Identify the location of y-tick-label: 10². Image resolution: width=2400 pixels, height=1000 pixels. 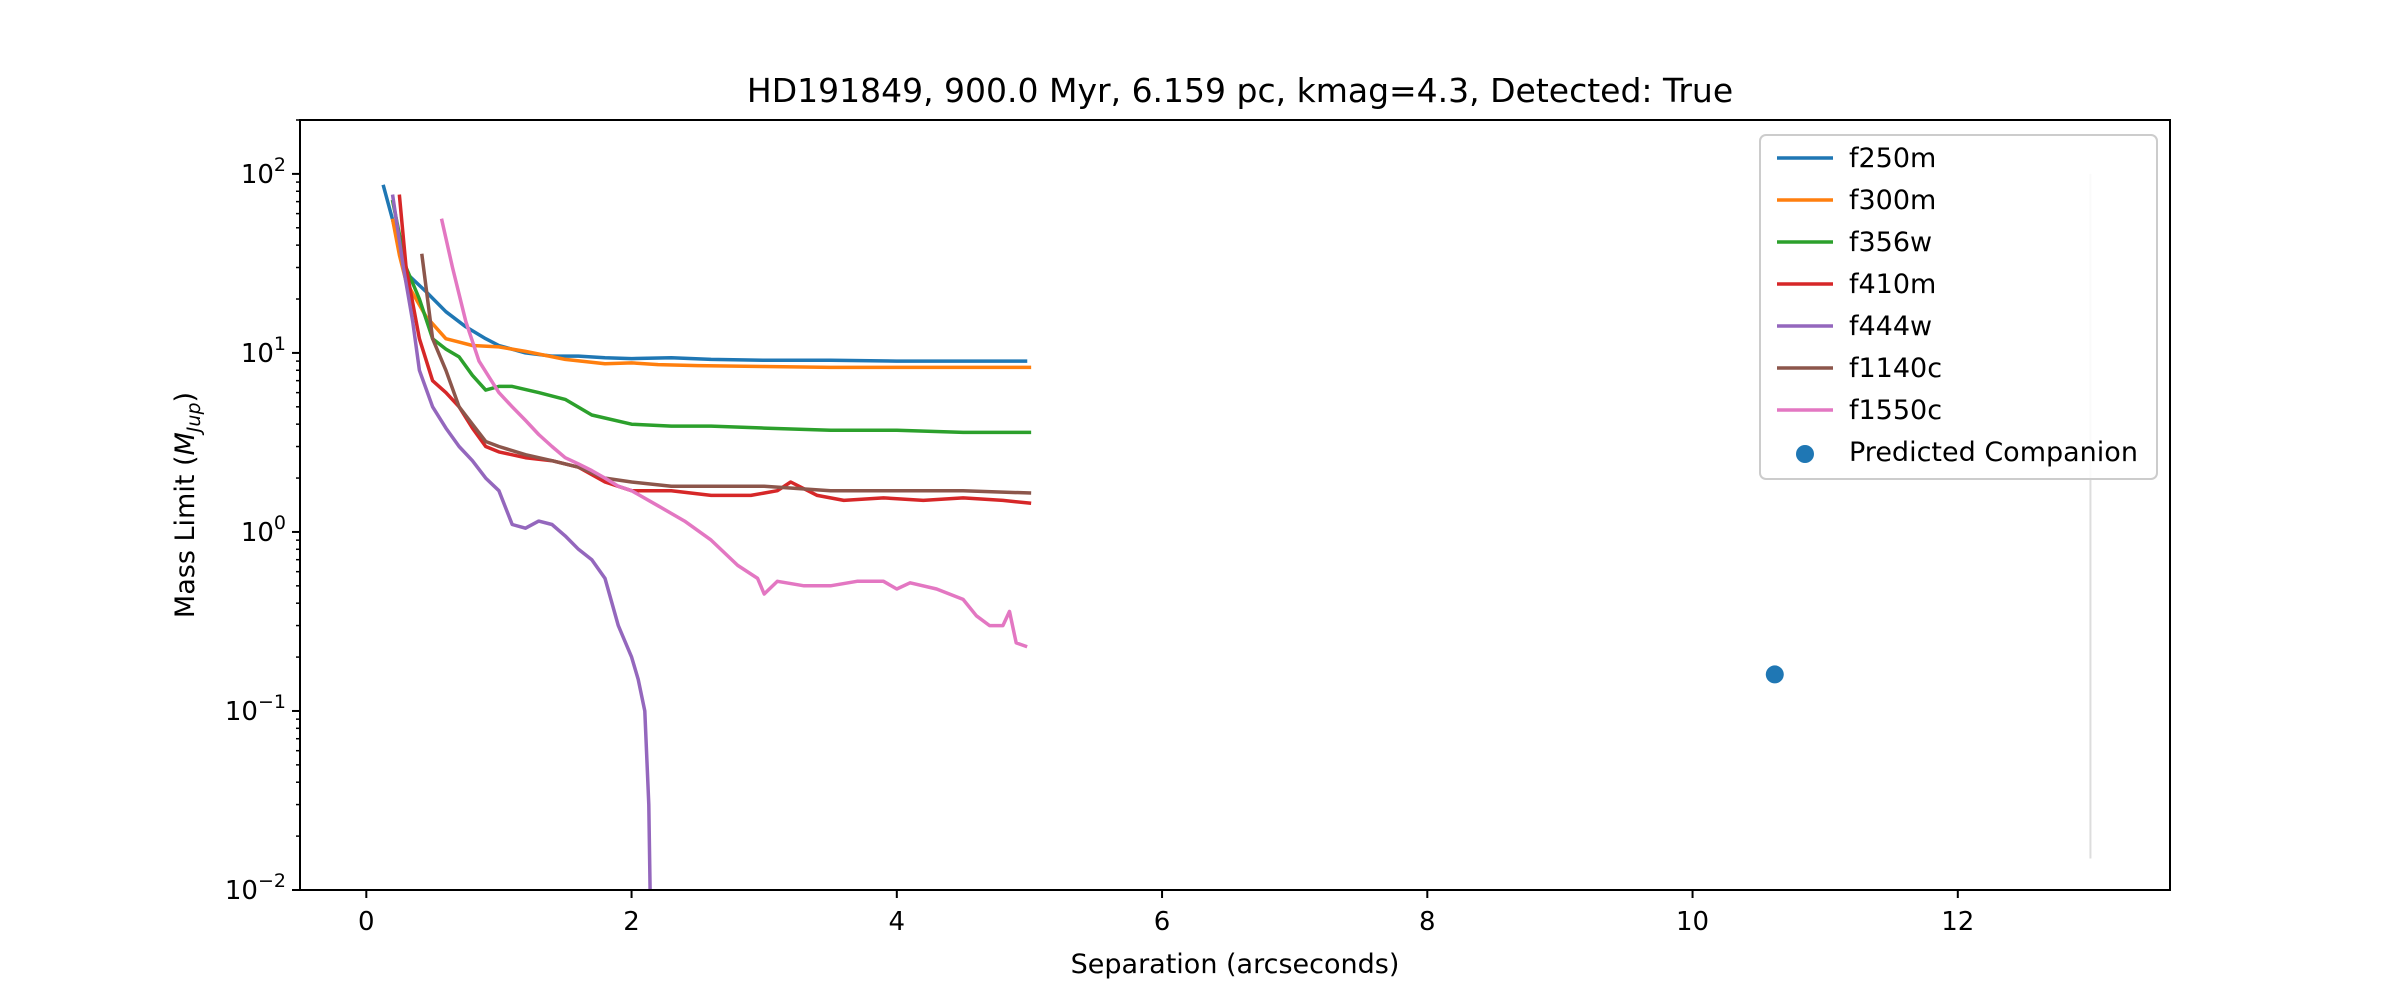
(263, 172).